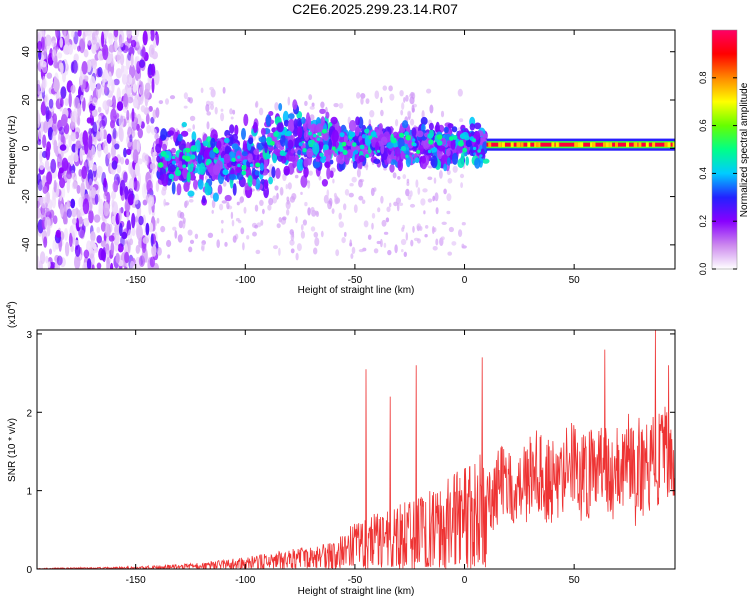 Image resolution: width=750 pixels, height=600 pixels. I want to click on snr-x-tick-label: 50, so click(575, 580).